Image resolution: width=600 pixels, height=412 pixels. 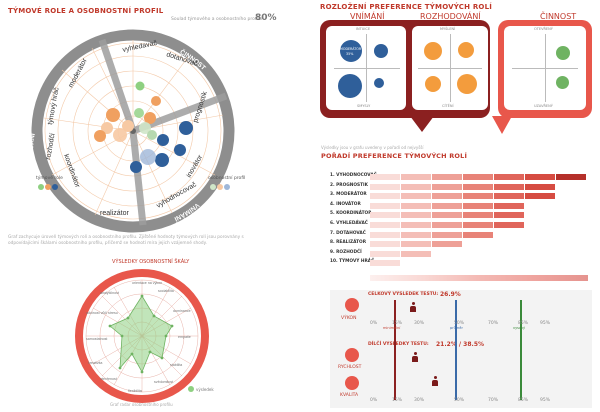 I want to click on ranking-label: 3. MODERÁTOR, so click(x=348, y=195).